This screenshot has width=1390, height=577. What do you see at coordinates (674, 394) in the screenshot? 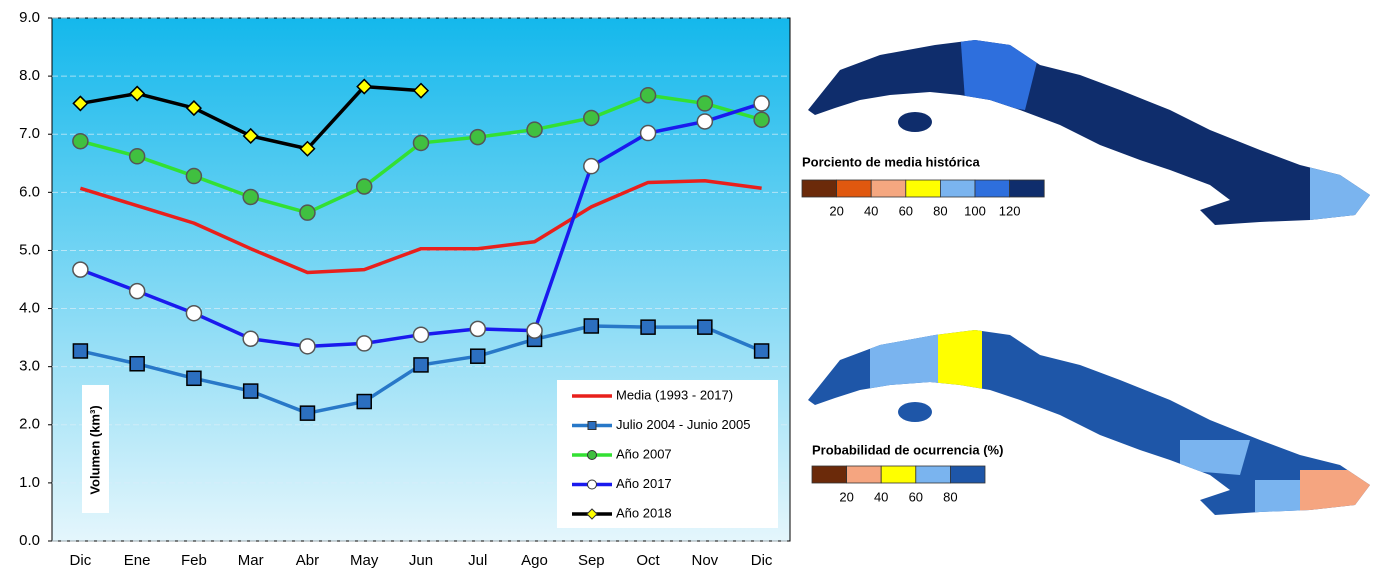
I see `legend-label: Media (1993 - 2017)` at bounding box center [674, 394].